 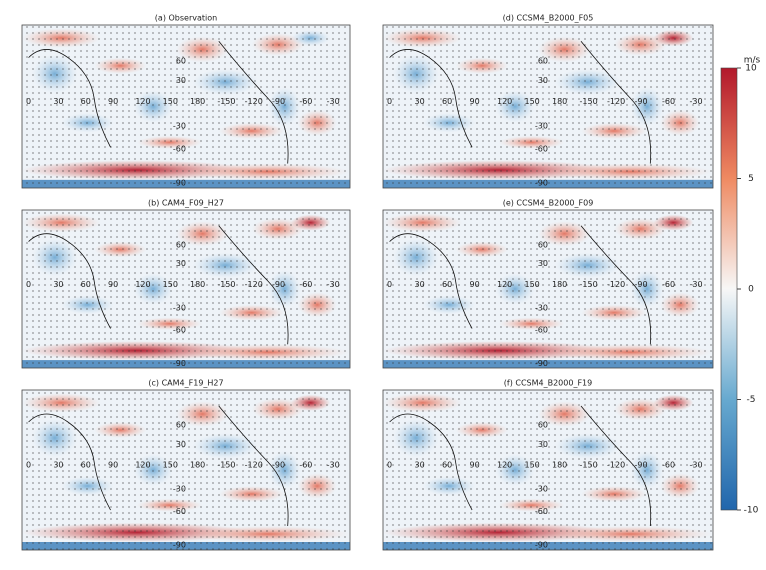 I want to click on panel-title: (d) CCSM4_B2000_F05, so click(x=548, y=18).